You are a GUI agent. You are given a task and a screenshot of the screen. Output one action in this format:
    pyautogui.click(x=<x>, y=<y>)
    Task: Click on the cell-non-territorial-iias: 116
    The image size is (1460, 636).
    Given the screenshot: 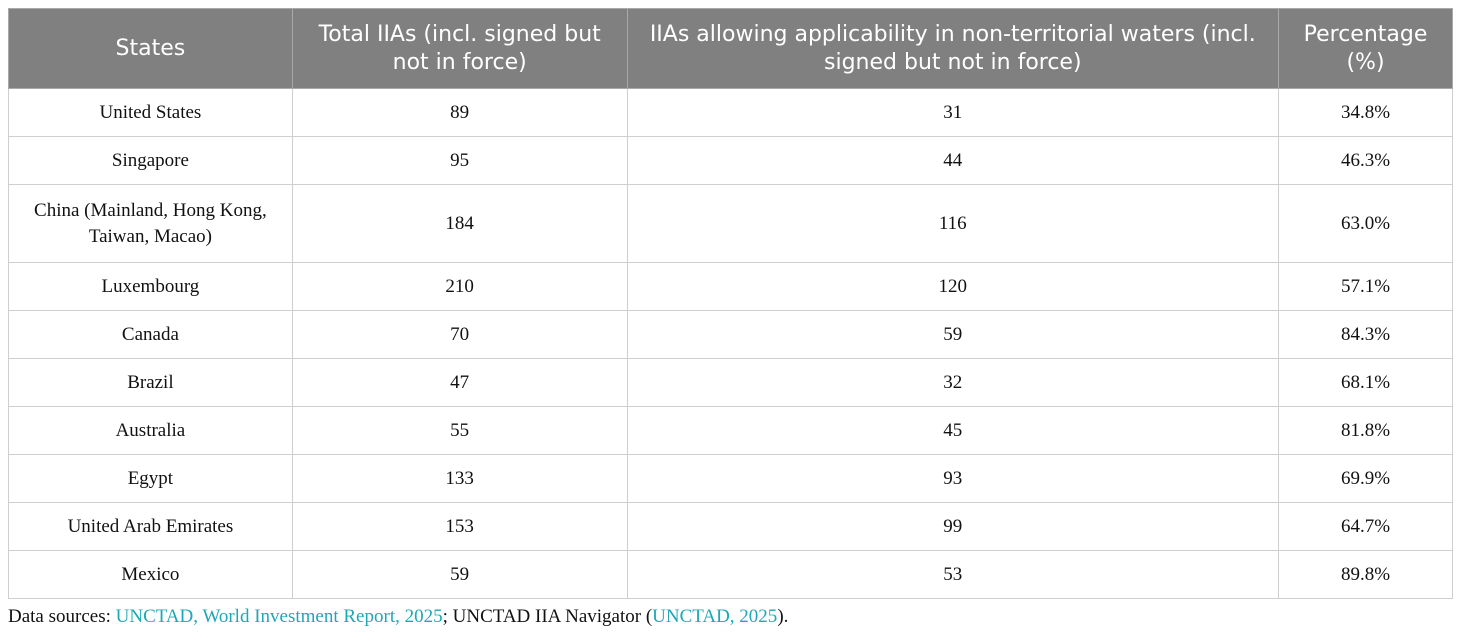 What is the action you would take?
    pyautogui.click(x=953, y=223)
    